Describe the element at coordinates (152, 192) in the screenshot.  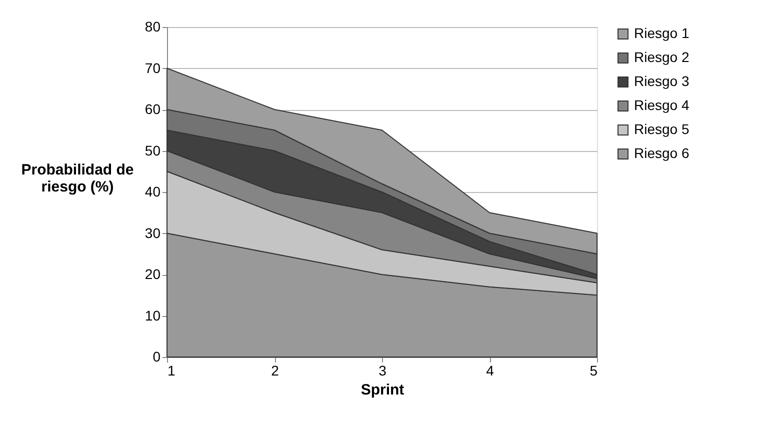
I see `y-tick-label: 40` at that location.